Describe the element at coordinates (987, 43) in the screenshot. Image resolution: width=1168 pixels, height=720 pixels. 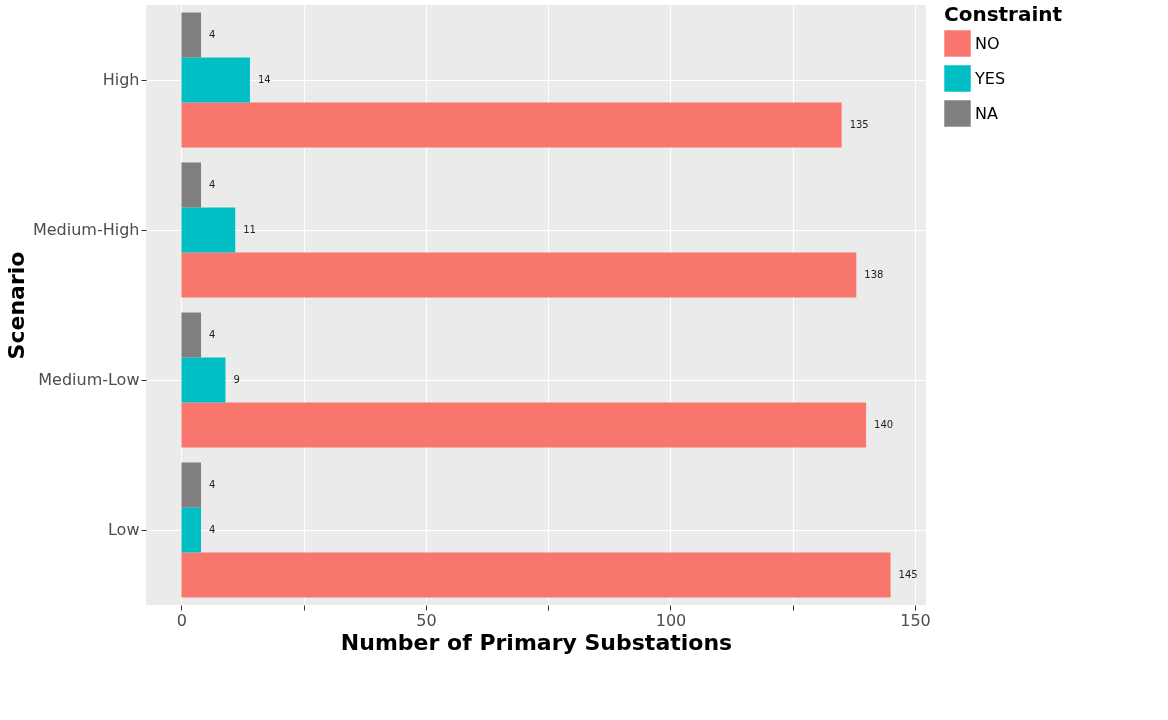
I see `legend-label: NO` at that location.